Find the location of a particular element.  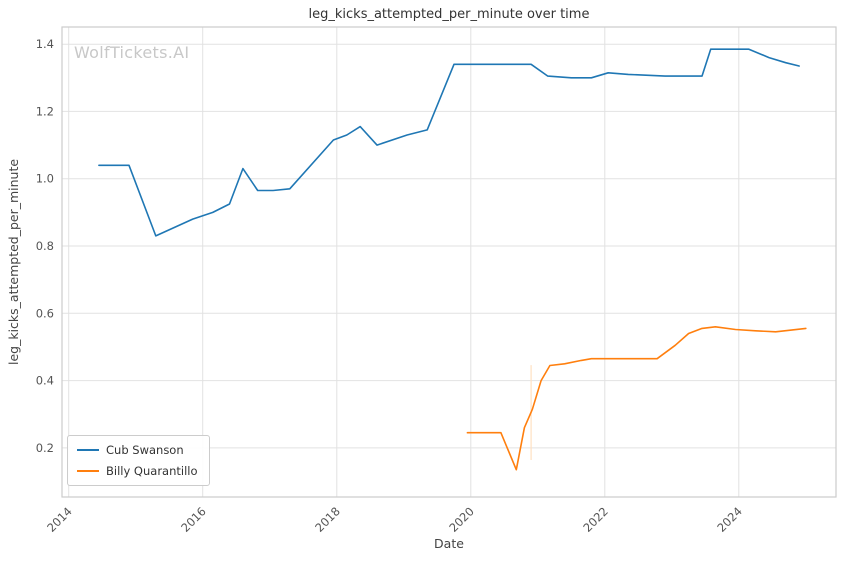

y-tick-label: 0.6 is located at coordinates (45, 313).